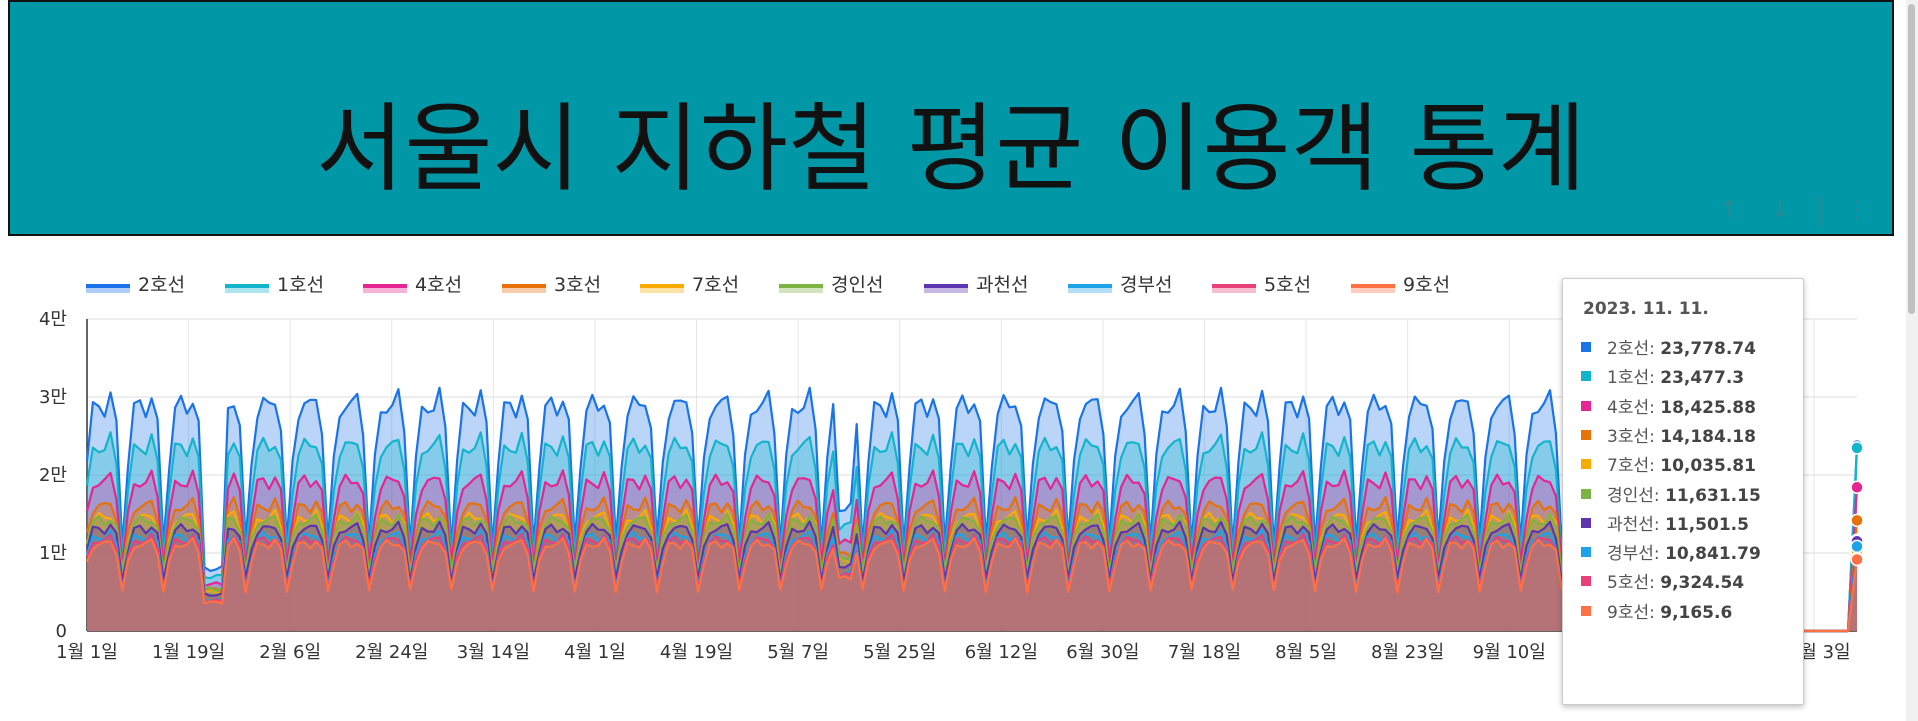  What do you see at coordinates (161, 285) in the screenshot?
I see `legend-label: 2호선` at bounding box center [161, 285].